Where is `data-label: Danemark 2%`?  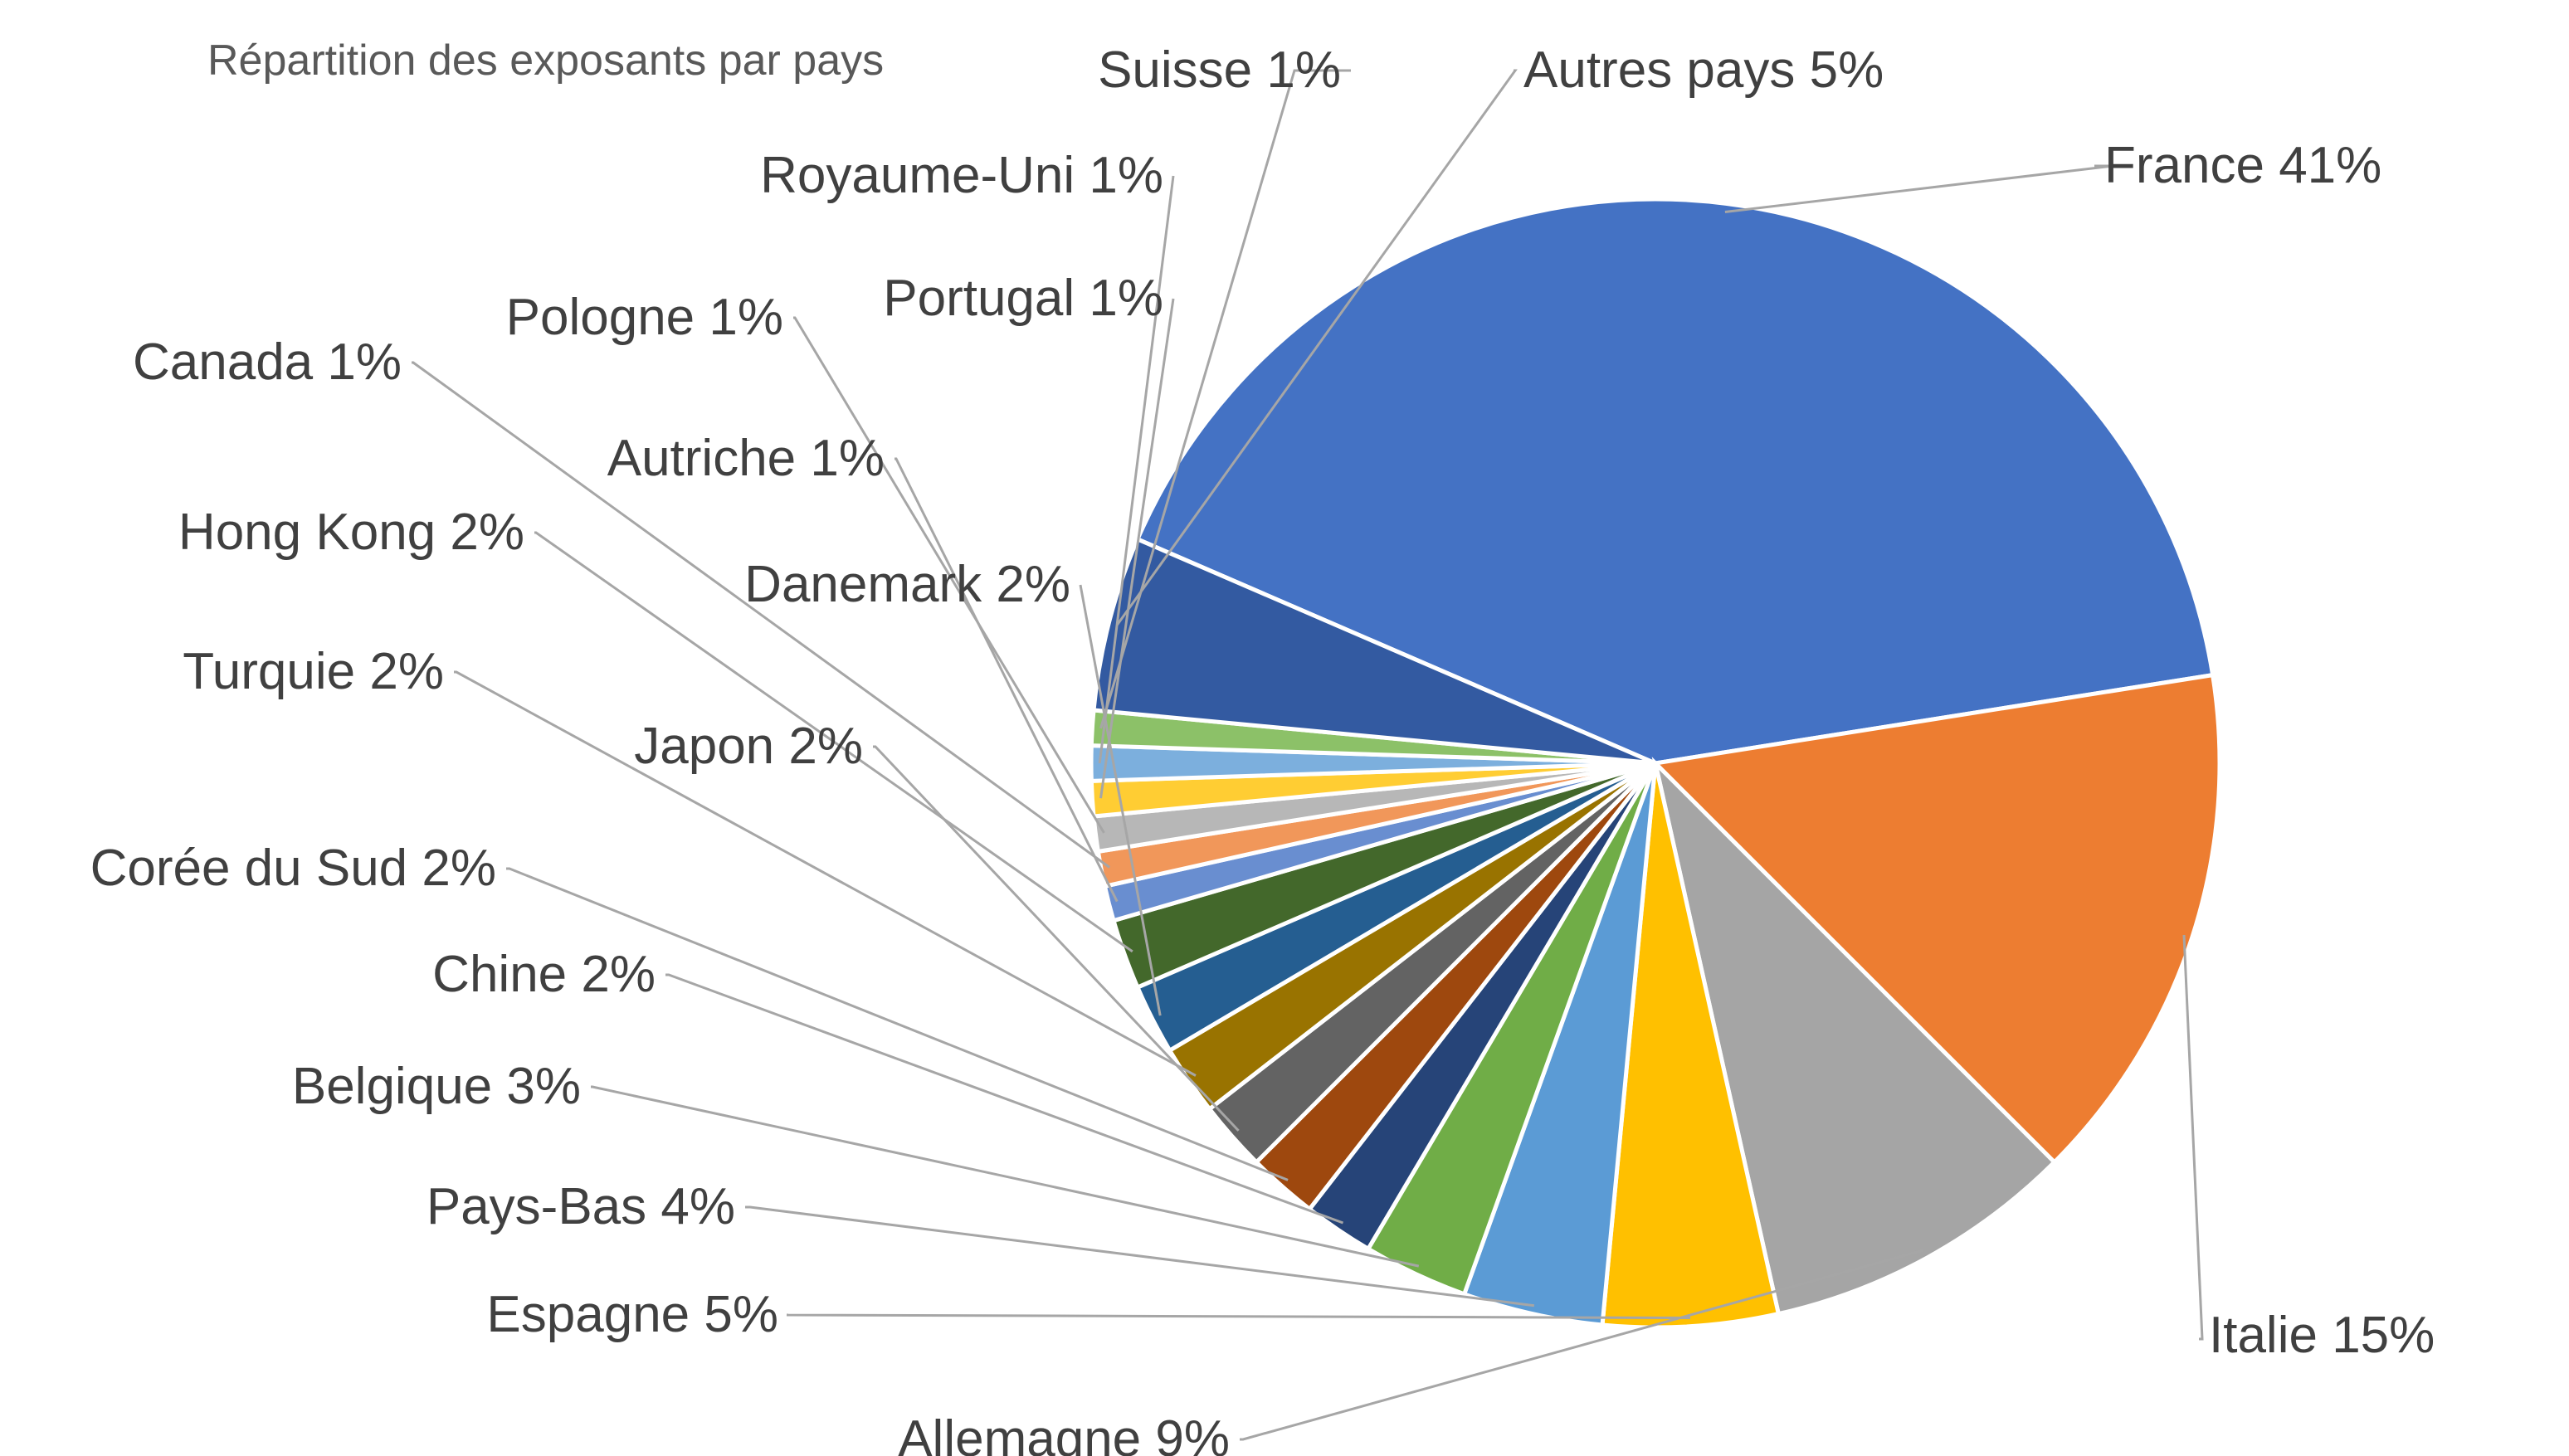
data-label: Danemark 2% is located at coordinates (907, 584).